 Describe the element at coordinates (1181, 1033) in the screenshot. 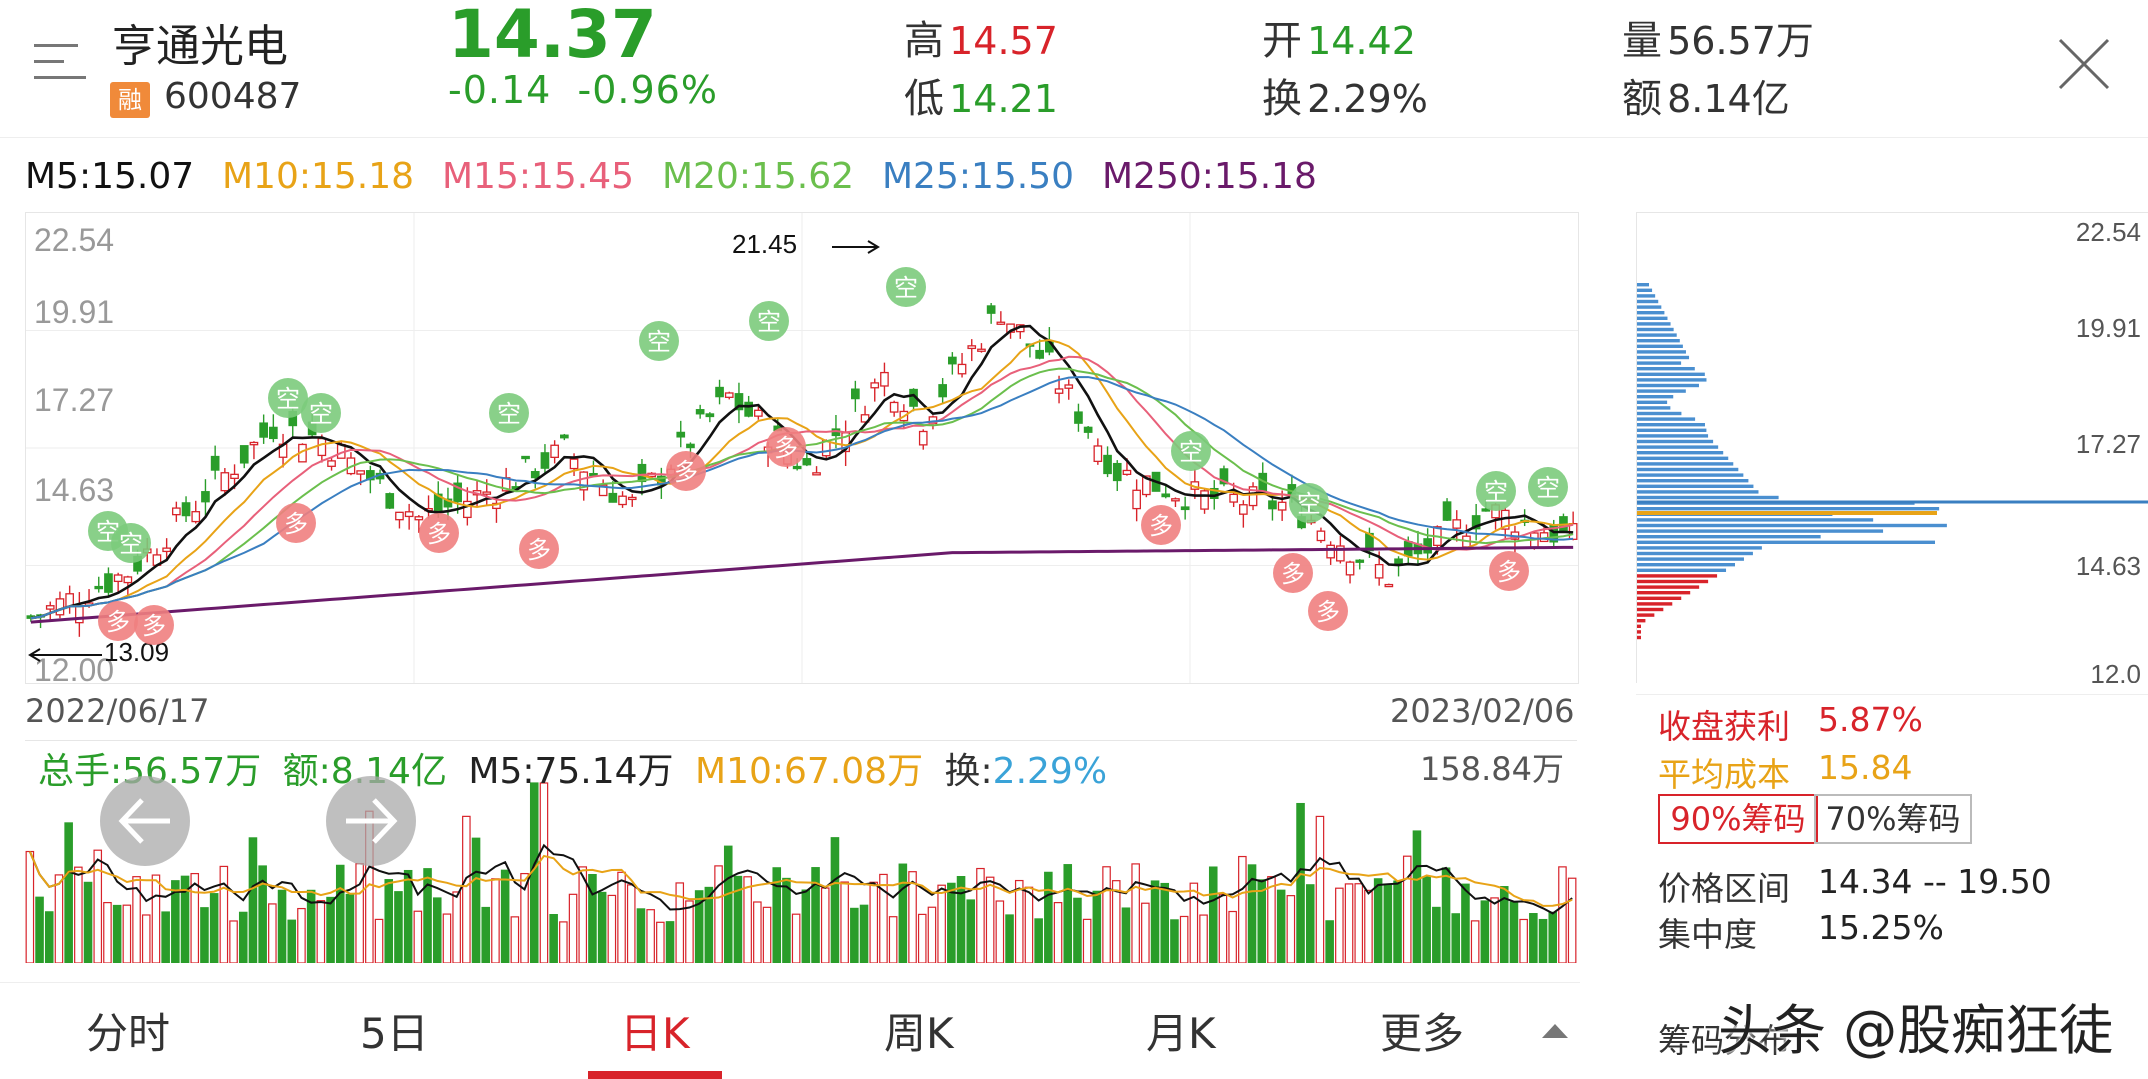

I see `tab-monthly: 月K` at that location.